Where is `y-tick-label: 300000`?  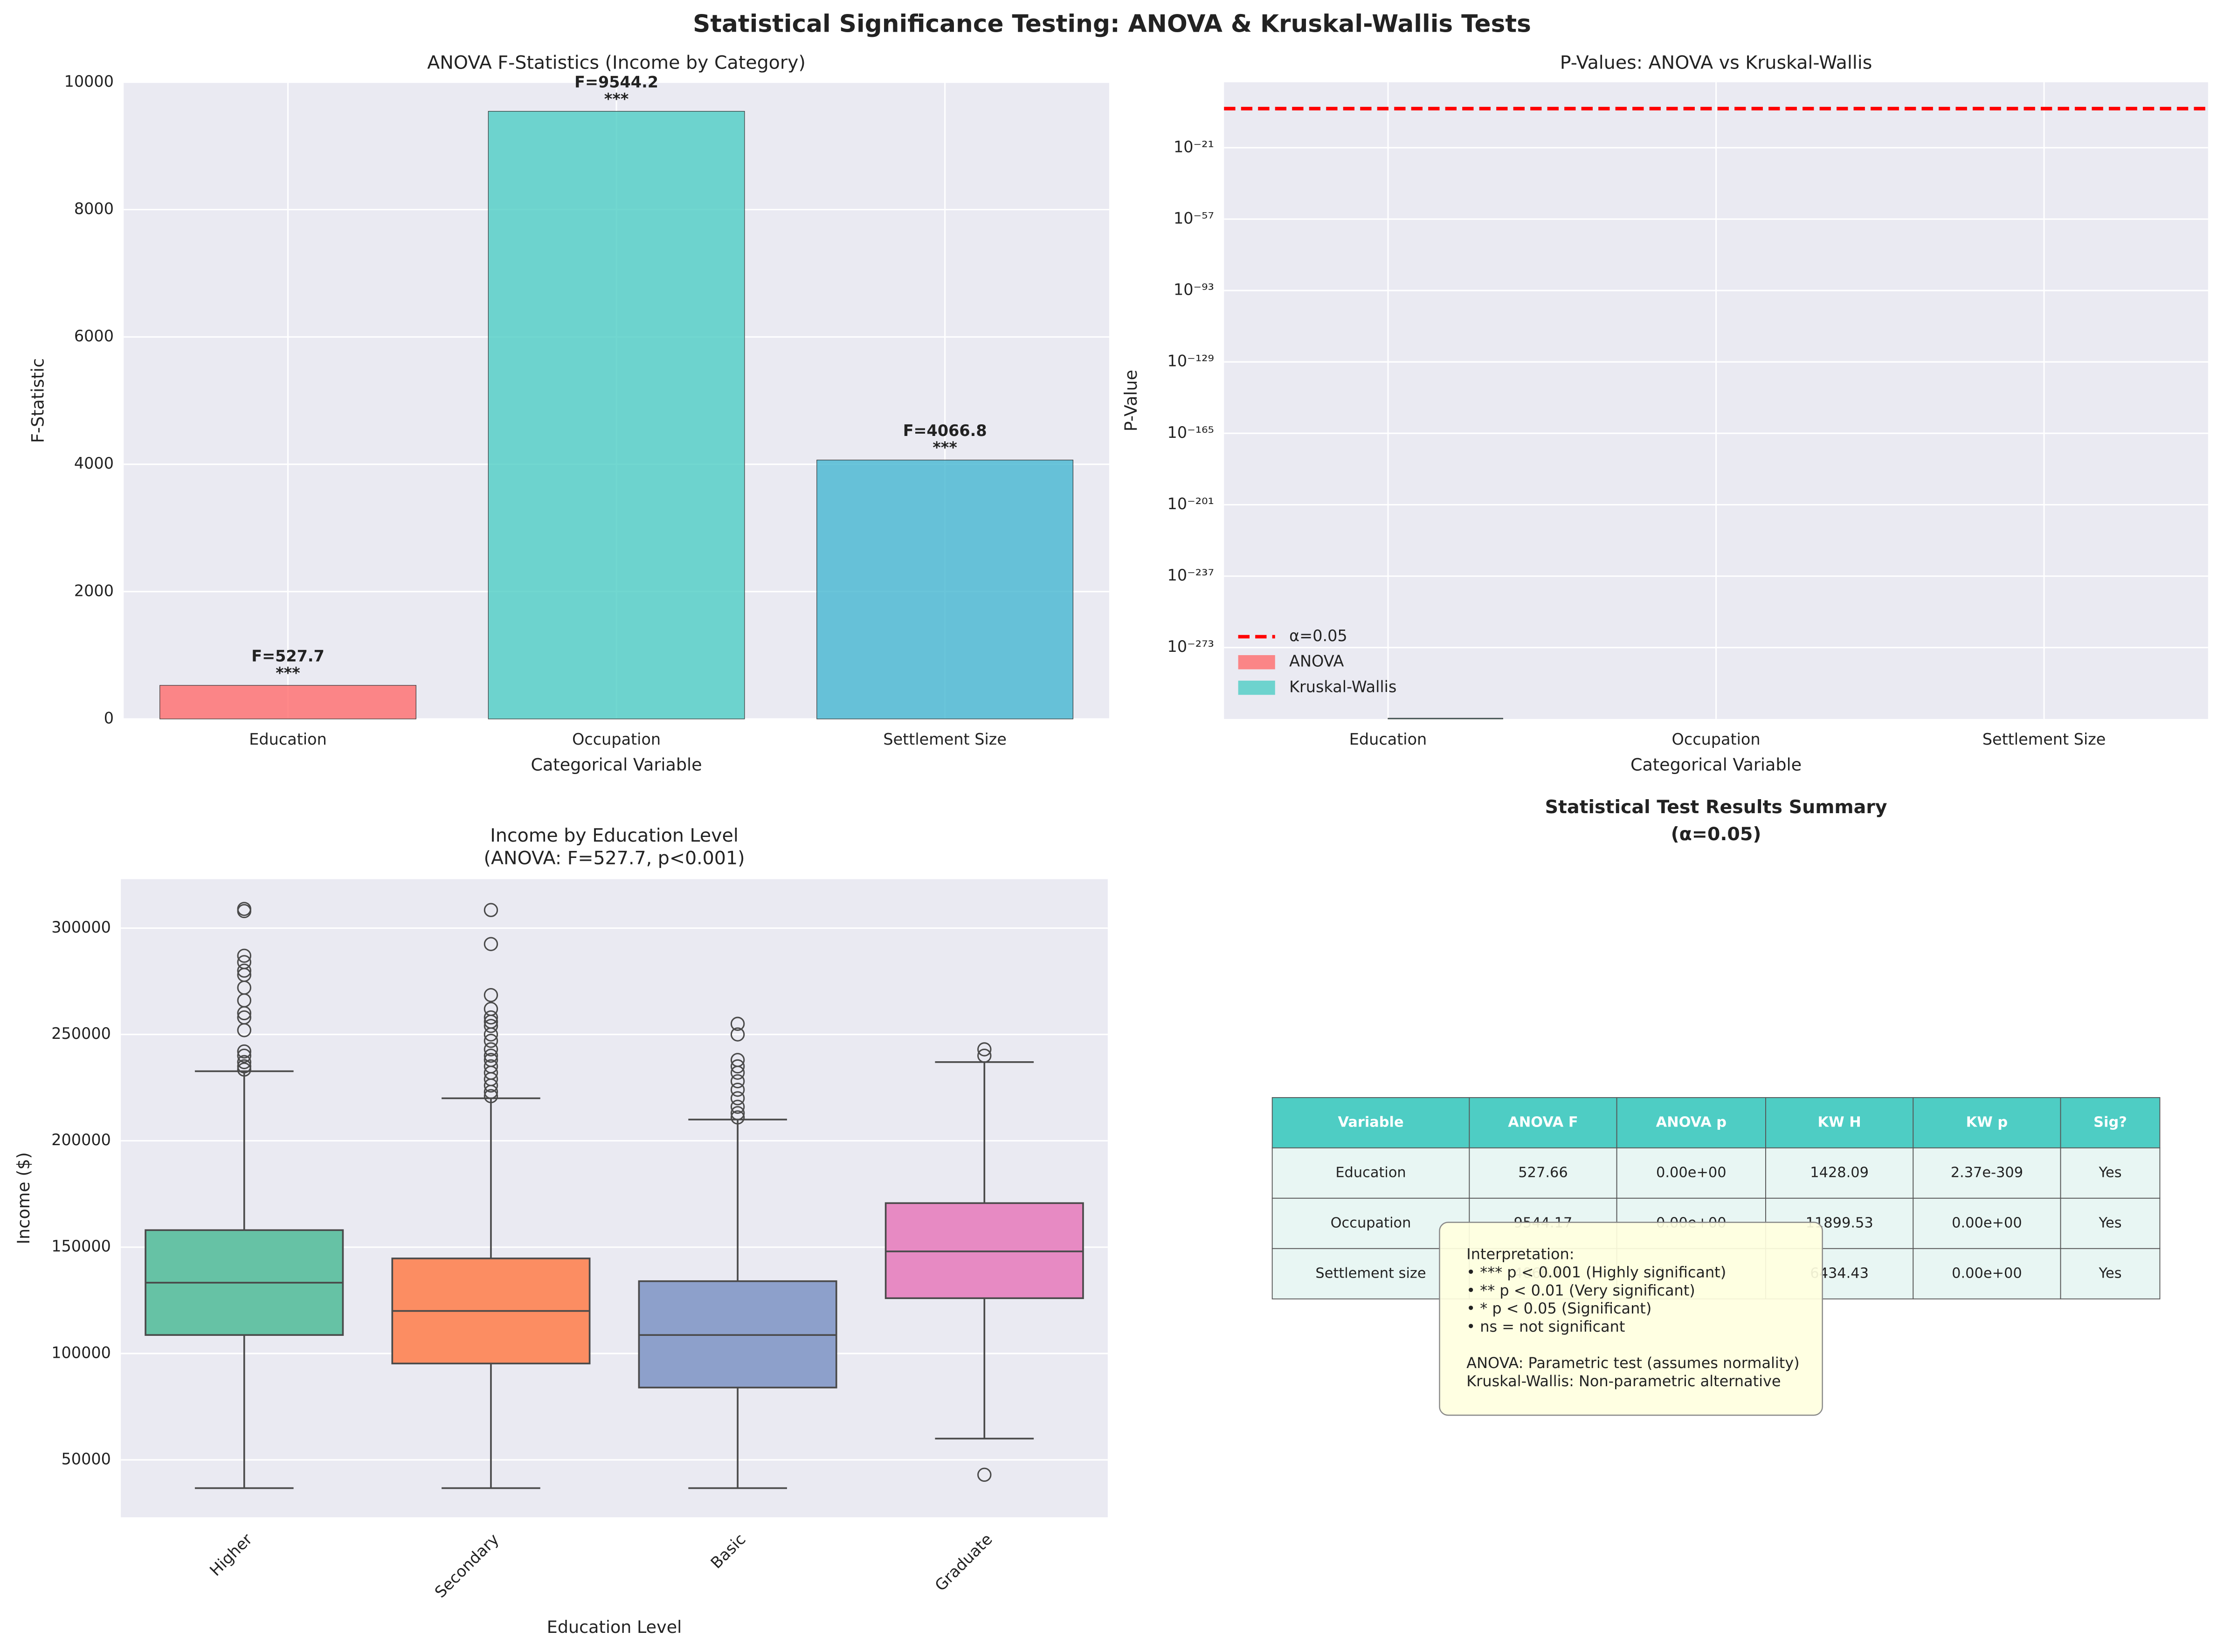 y-tick-label: 300000 is located at coordinates (81, 927).